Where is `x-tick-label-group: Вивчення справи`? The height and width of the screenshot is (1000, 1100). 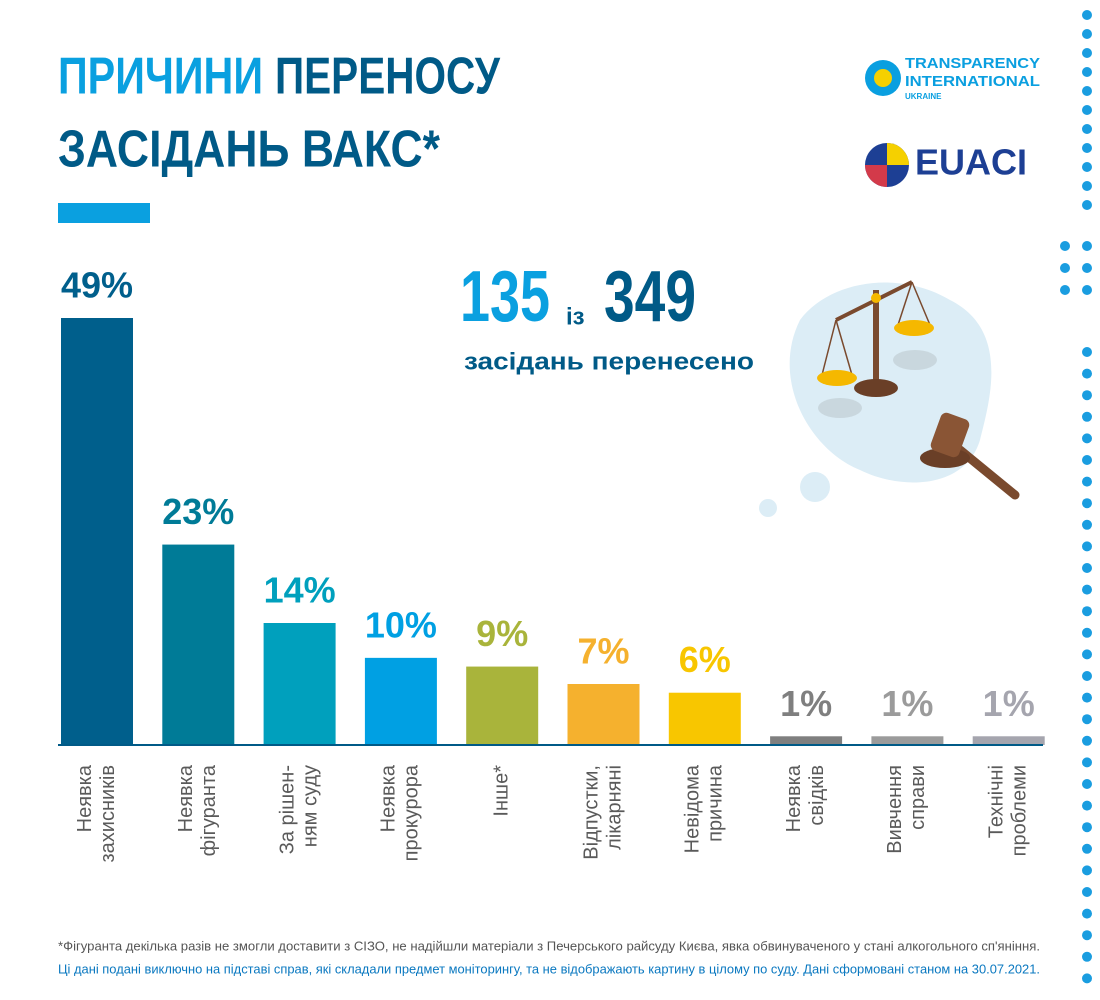
x-tick-label-group: Вивчення справи is located at coordinates (906, 809).